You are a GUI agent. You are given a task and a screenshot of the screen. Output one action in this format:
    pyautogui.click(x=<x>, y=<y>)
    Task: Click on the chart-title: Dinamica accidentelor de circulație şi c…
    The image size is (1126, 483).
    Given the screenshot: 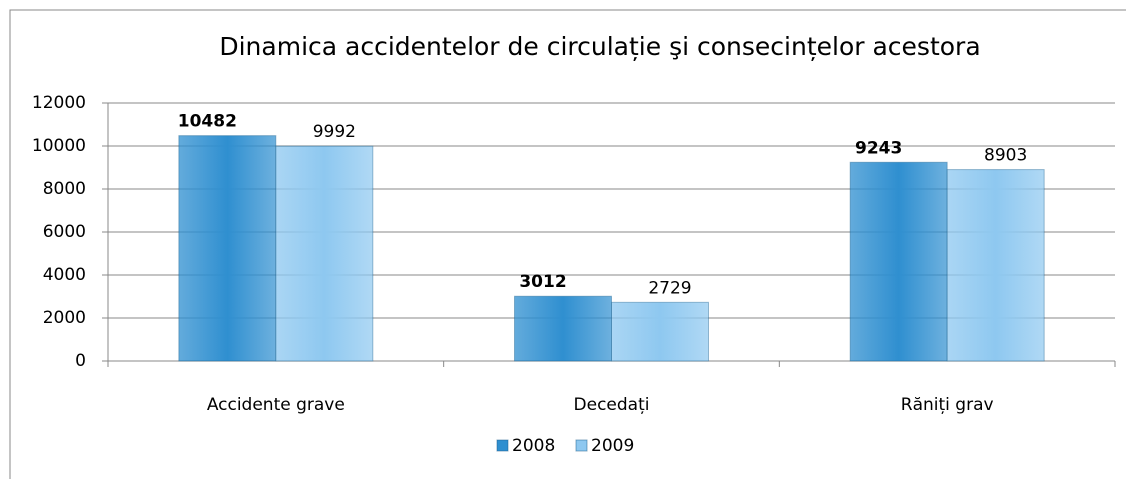 What is the action you would take?
    pyautogui.click(x=599, y=46)
    